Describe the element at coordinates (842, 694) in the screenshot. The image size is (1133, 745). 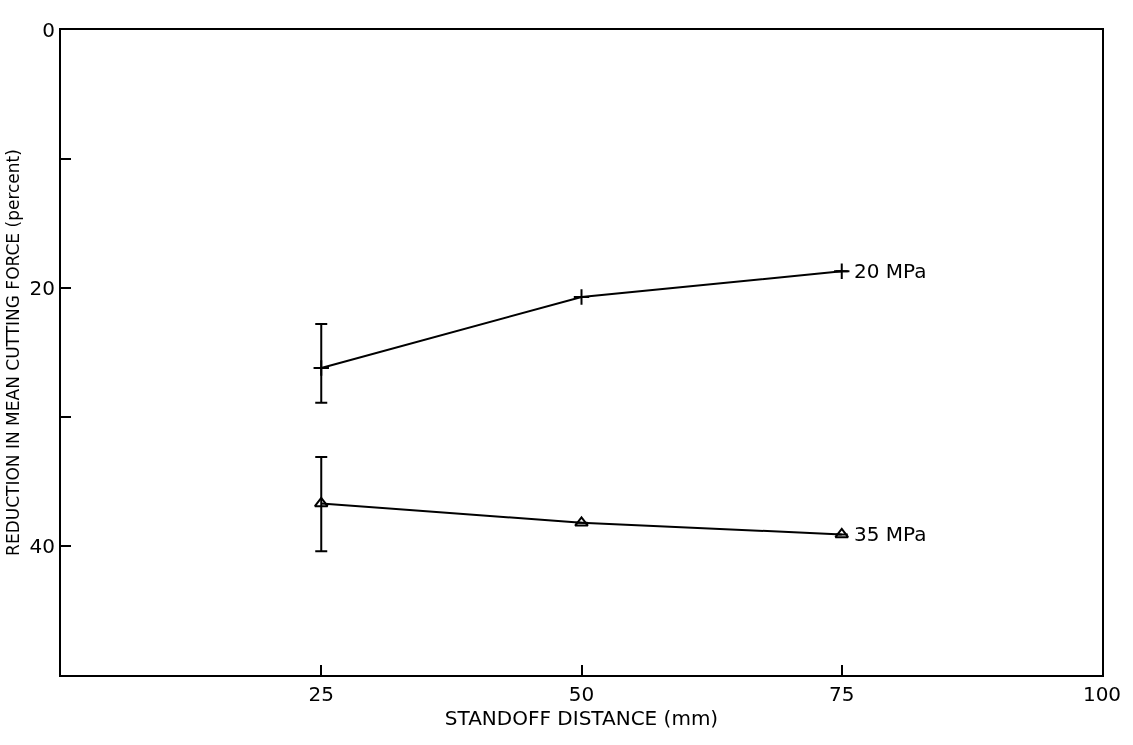
I see `x-tick-label: 75` at that location.